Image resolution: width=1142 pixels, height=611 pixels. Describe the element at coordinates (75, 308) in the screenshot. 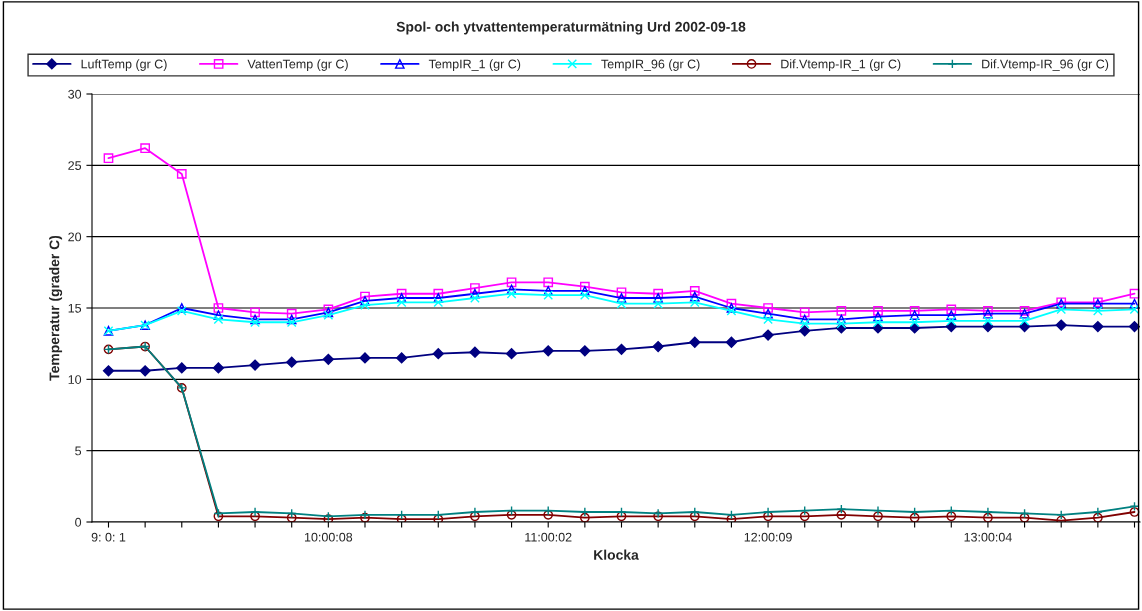

I see `y-tick-label: 15` at that location.